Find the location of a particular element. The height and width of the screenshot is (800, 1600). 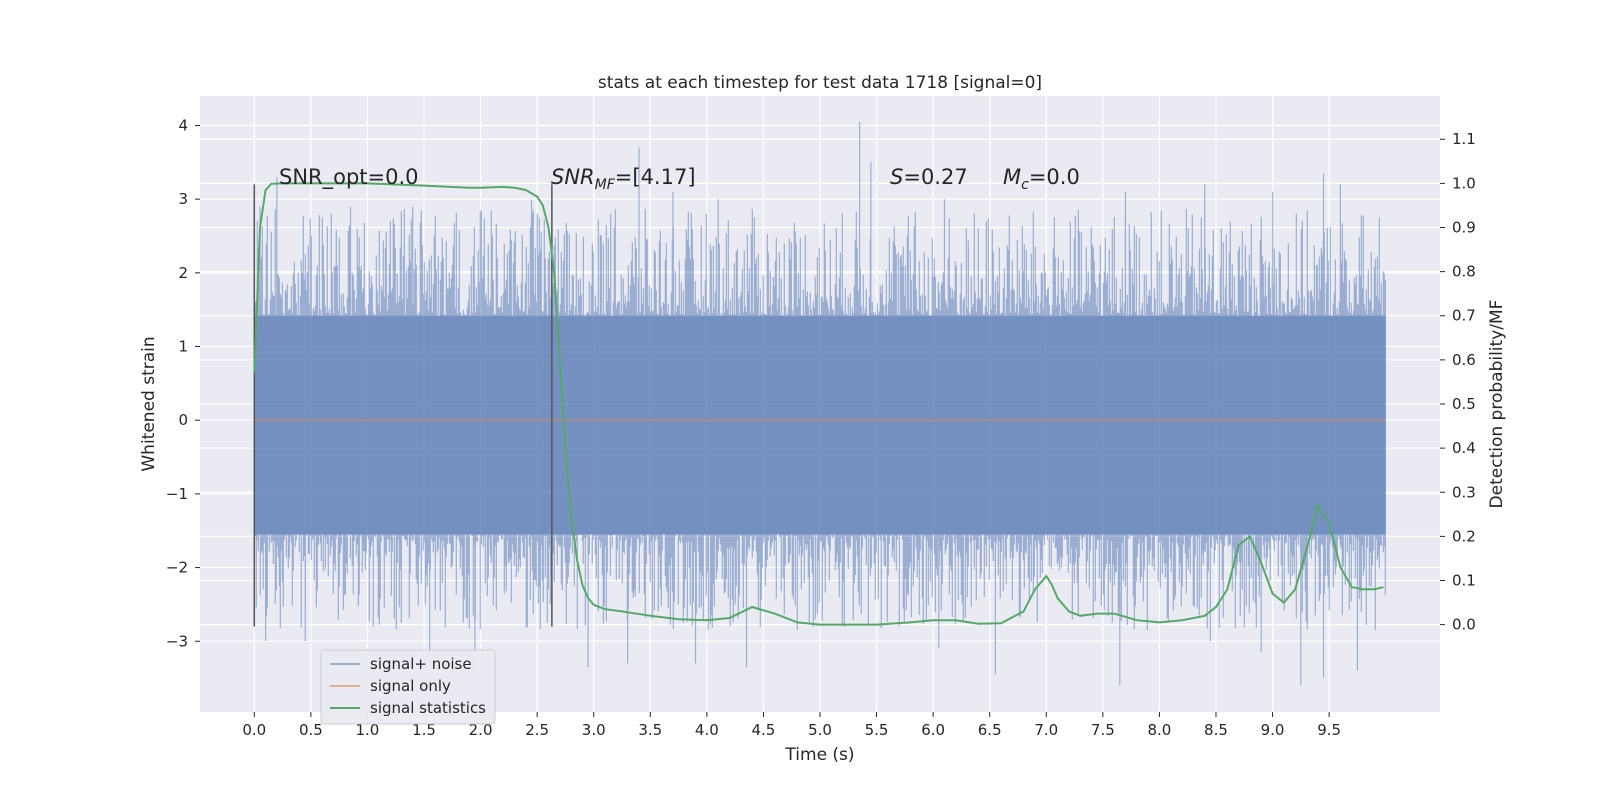

y2-tick-label: 0.2 is located at coordinates (1464, 536).